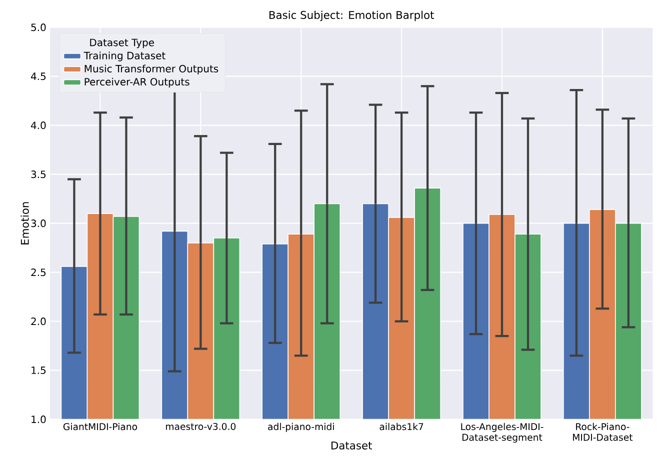  I want to click on y-tick-label: 1.0, so click(39, 420).